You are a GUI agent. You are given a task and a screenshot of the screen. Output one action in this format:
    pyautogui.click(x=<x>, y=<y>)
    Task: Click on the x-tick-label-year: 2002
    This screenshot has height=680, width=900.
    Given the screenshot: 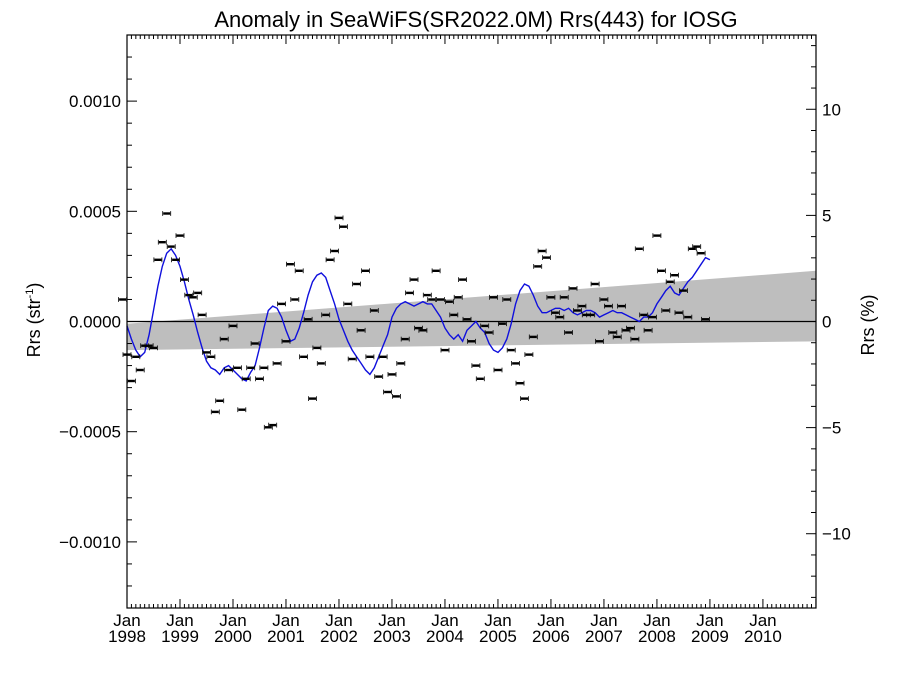 What is the action you would take?
    pyautogui.click(x=339, y=636)
    